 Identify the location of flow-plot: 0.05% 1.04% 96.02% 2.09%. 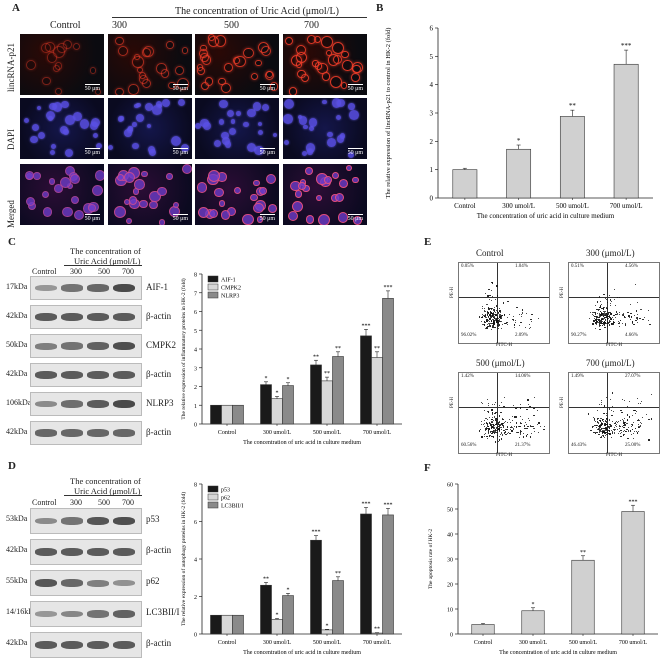
(504, 303).